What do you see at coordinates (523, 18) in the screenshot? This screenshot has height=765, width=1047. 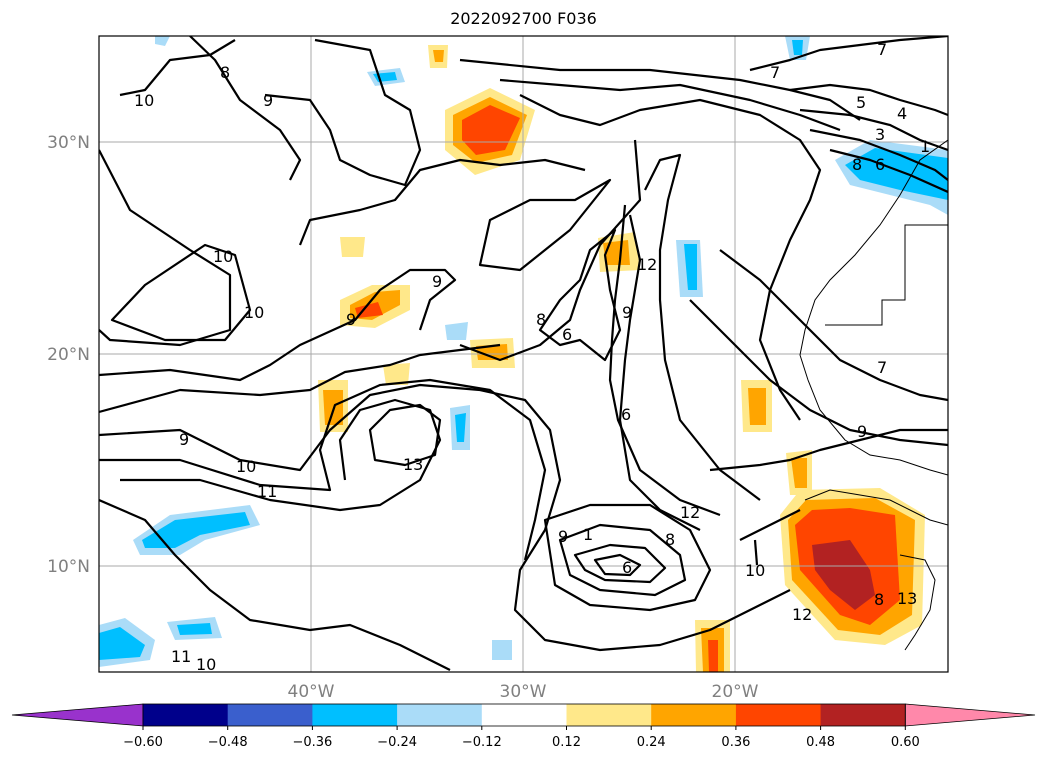 I see `plot-title: 2022092700 F036` at bounding box center [523, 18].